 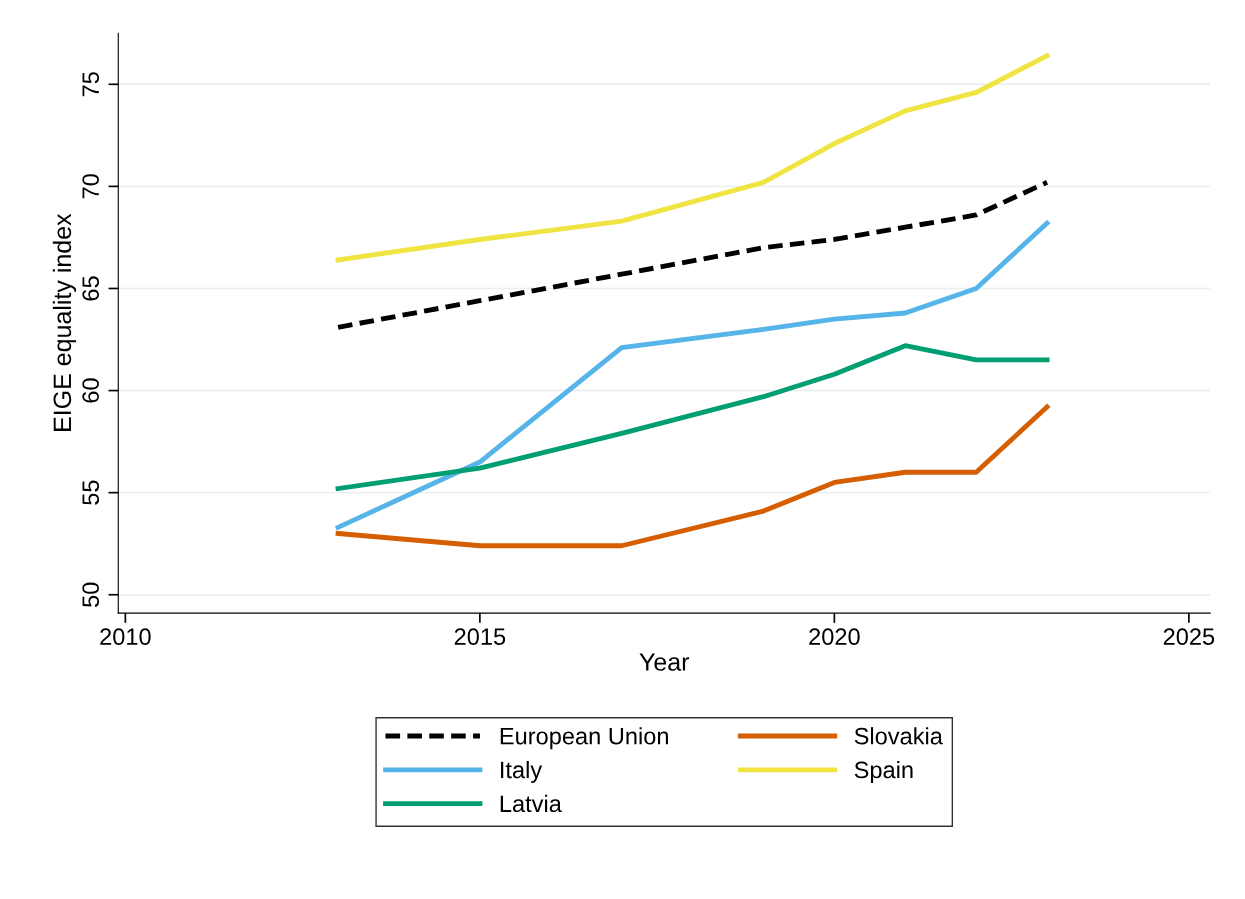 I want to click on y-tick-label: 75, so click(x=91, y=84).